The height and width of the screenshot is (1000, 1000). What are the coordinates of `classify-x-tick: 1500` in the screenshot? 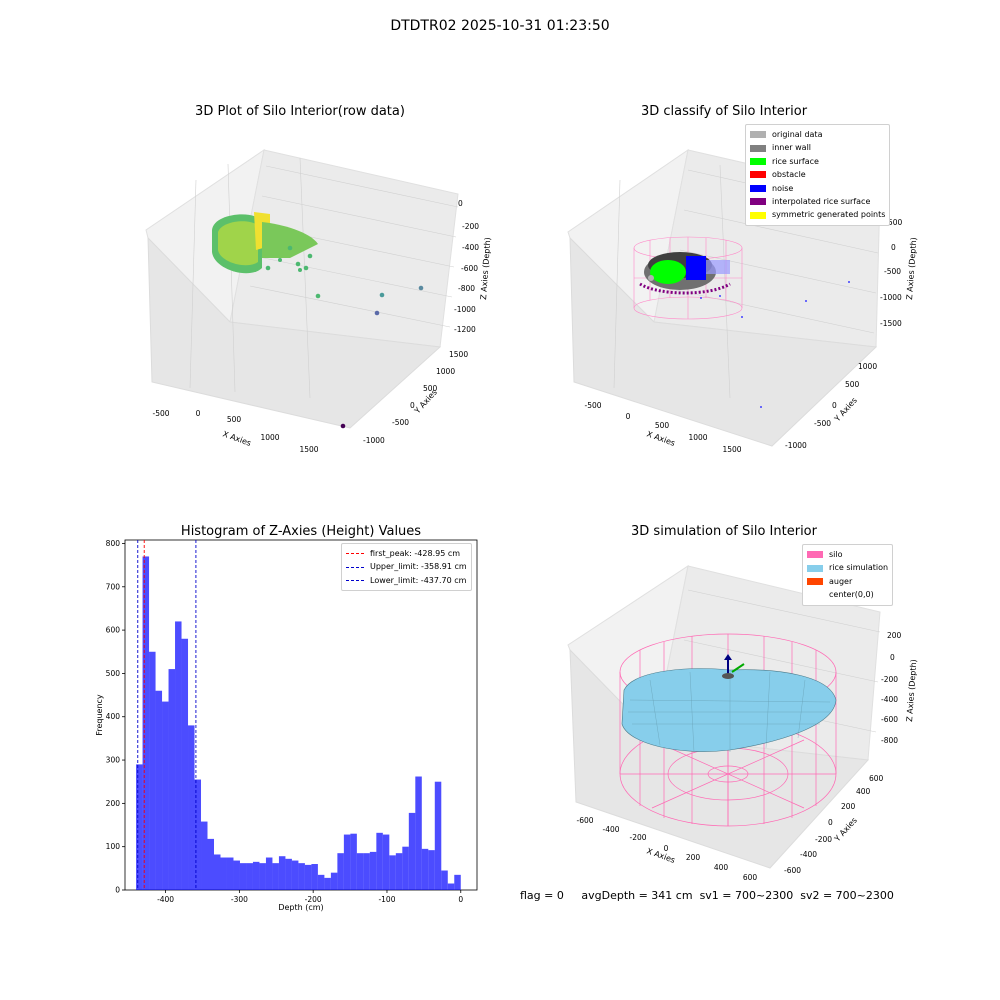 It's located at (731, 449).